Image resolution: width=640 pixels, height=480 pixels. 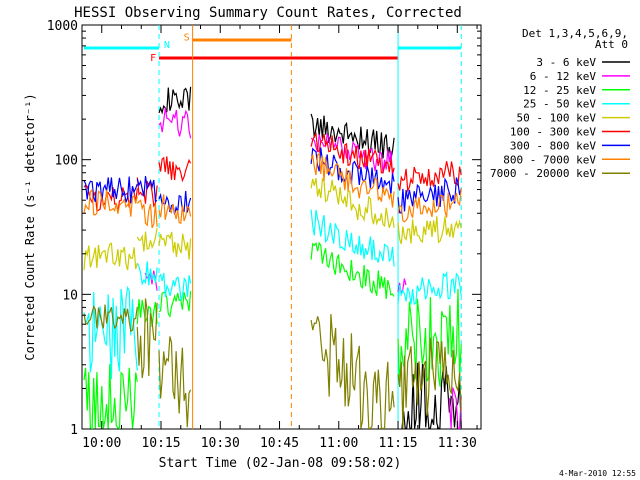 I want to click on legend-entry-label: 7000 - 20000 keV, so click(x=543, y=173).